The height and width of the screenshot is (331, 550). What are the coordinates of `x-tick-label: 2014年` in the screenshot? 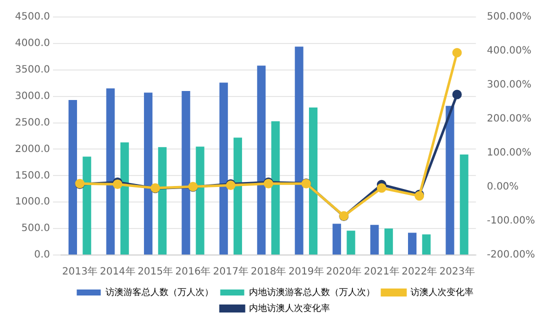 It's located at (118, 272).